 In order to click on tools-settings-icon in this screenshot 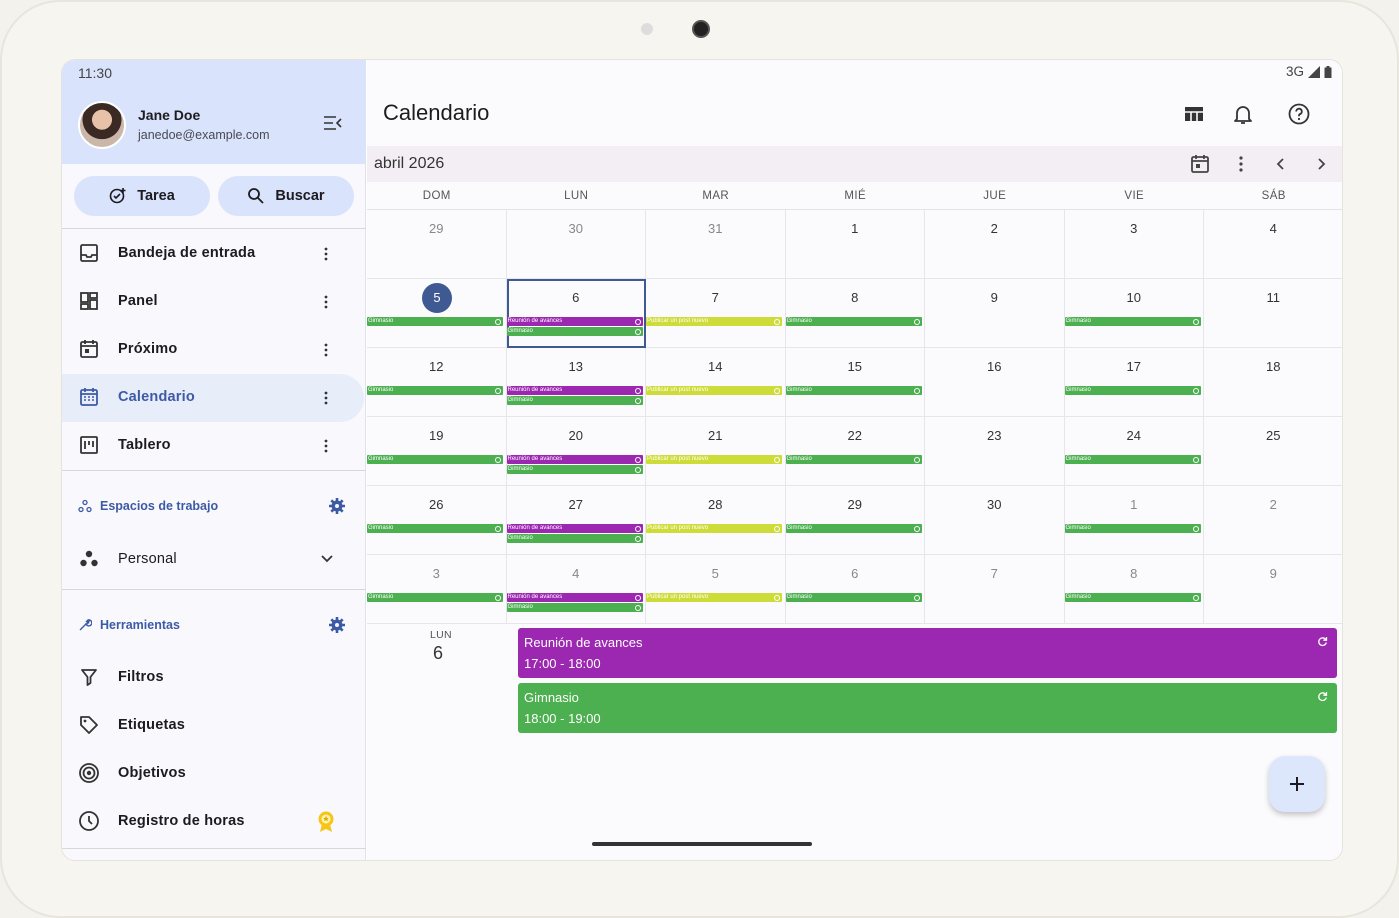, I will do `click(337, 625)`.